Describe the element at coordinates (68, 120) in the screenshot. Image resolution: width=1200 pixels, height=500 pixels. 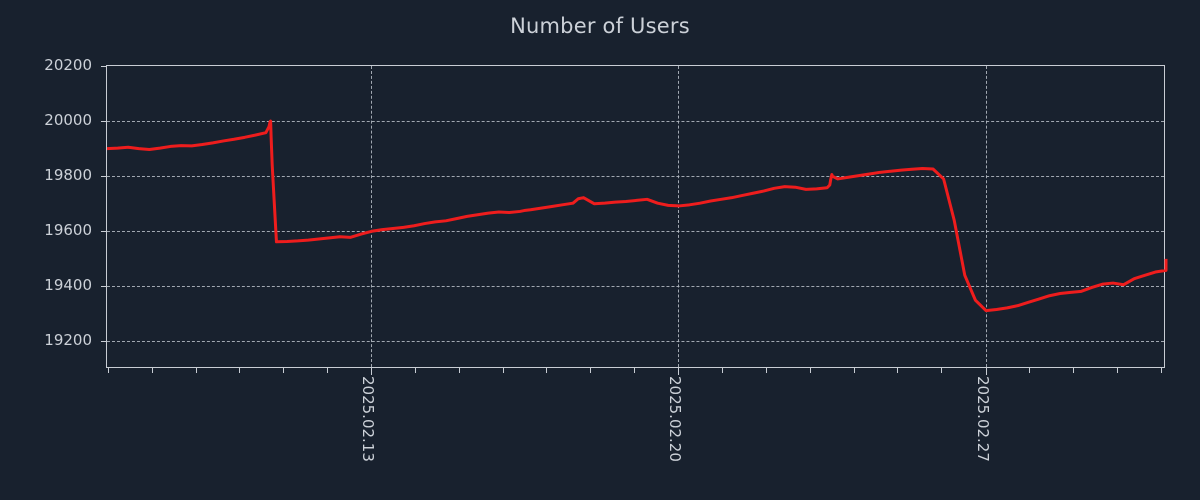
I see `y-tick-label: 20000` at that location.